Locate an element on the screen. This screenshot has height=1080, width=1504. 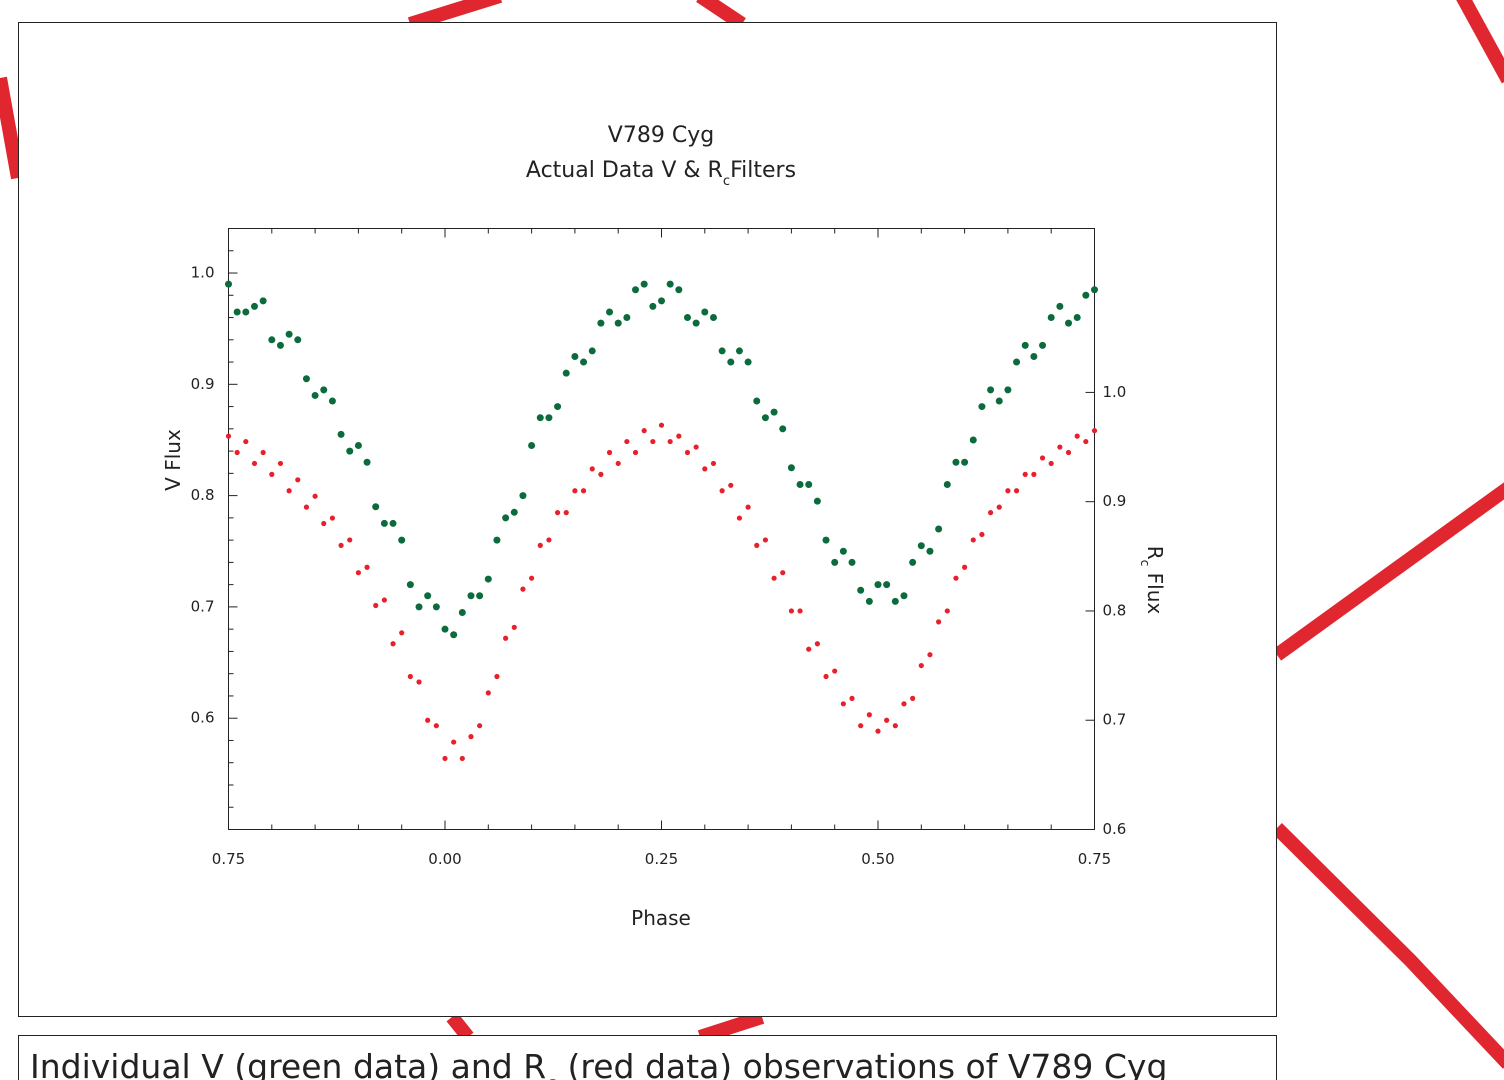
y2-tick-label: 0.6 is located at coordinates (1115, 829).